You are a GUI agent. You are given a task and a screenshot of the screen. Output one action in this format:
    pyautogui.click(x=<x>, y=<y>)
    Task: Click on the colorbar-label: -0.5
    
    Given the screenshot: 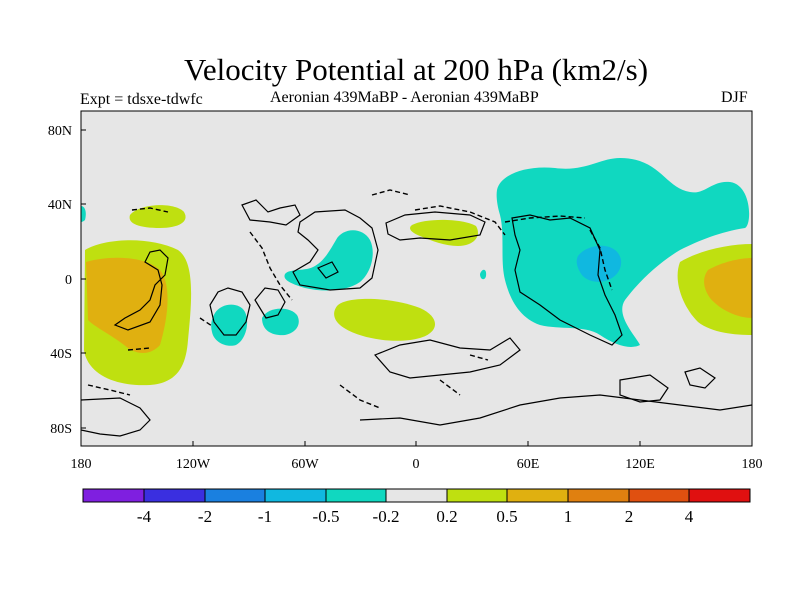 What is the action you would take?
    pyautogui.click(x=326, y=516)
    